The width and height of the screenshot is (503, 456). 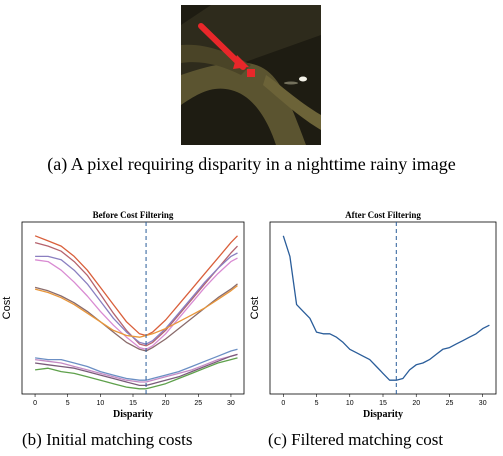 I want to click on nighttime-rainy-image, so click(x=251, y=75).